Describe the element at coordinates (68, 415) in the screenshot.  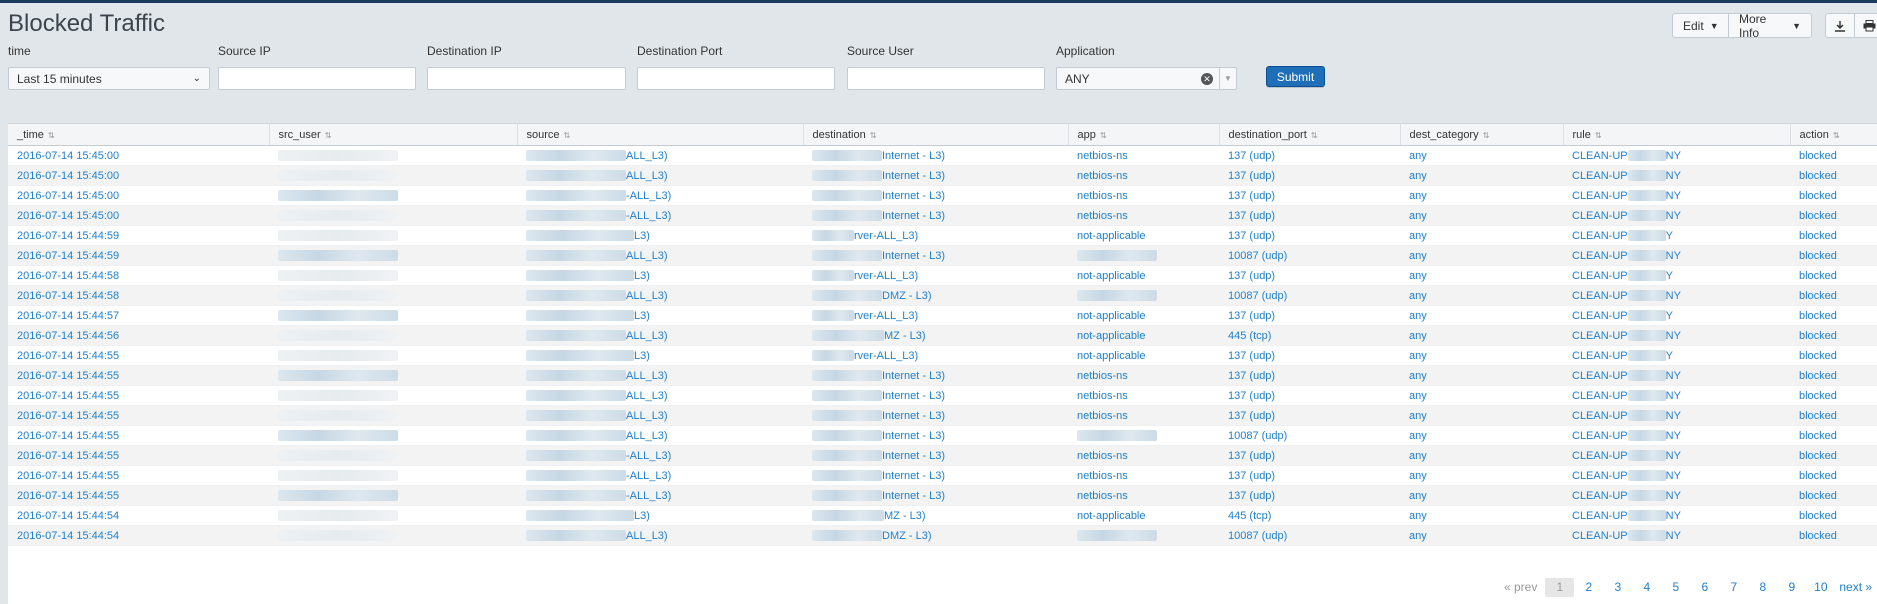
I see `time-value: 2016-07-14 15:44:55` at that location.